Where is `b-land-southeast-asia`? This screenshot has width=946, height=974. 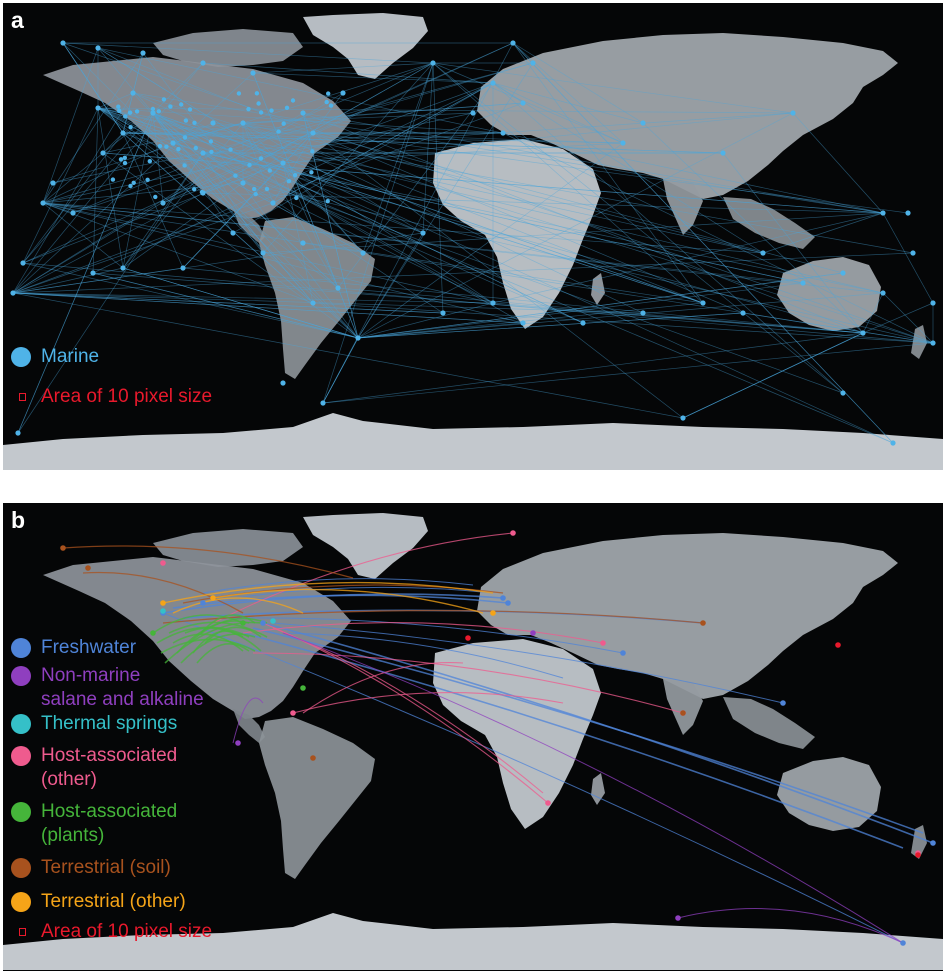
b-land-southeast-asia is located at coordinates (769, 723).